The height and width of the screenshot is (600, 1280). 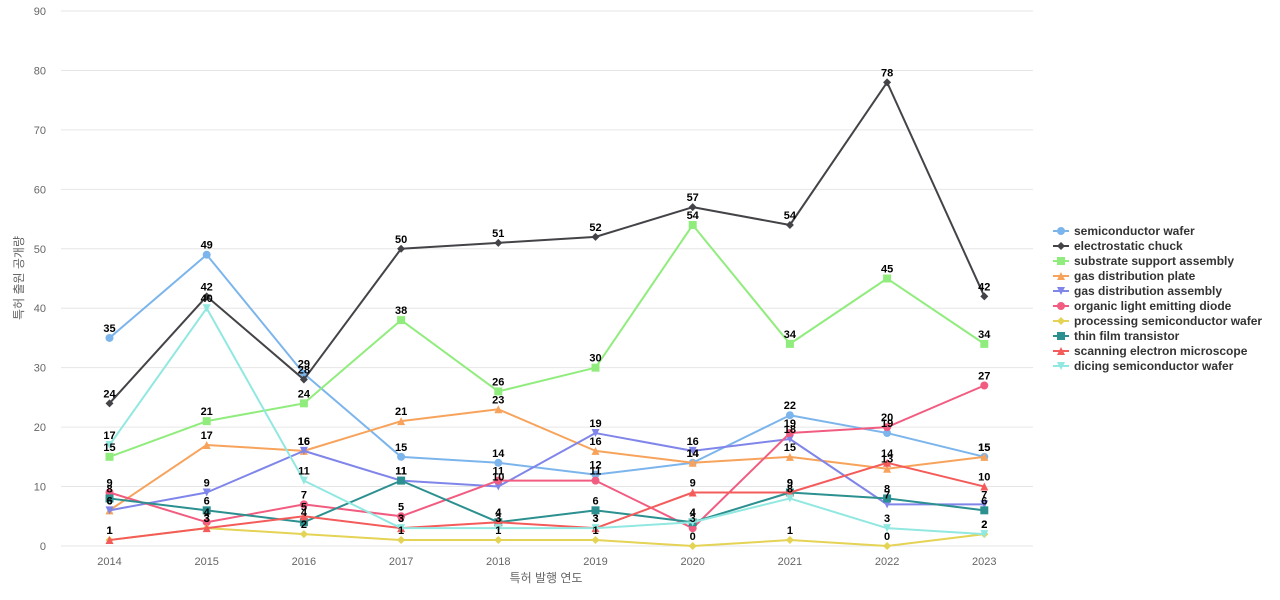 What do you see at coordinates (790, 430) in the screenshot?
I see `data-label: 18` at bounding box center [790, 430].